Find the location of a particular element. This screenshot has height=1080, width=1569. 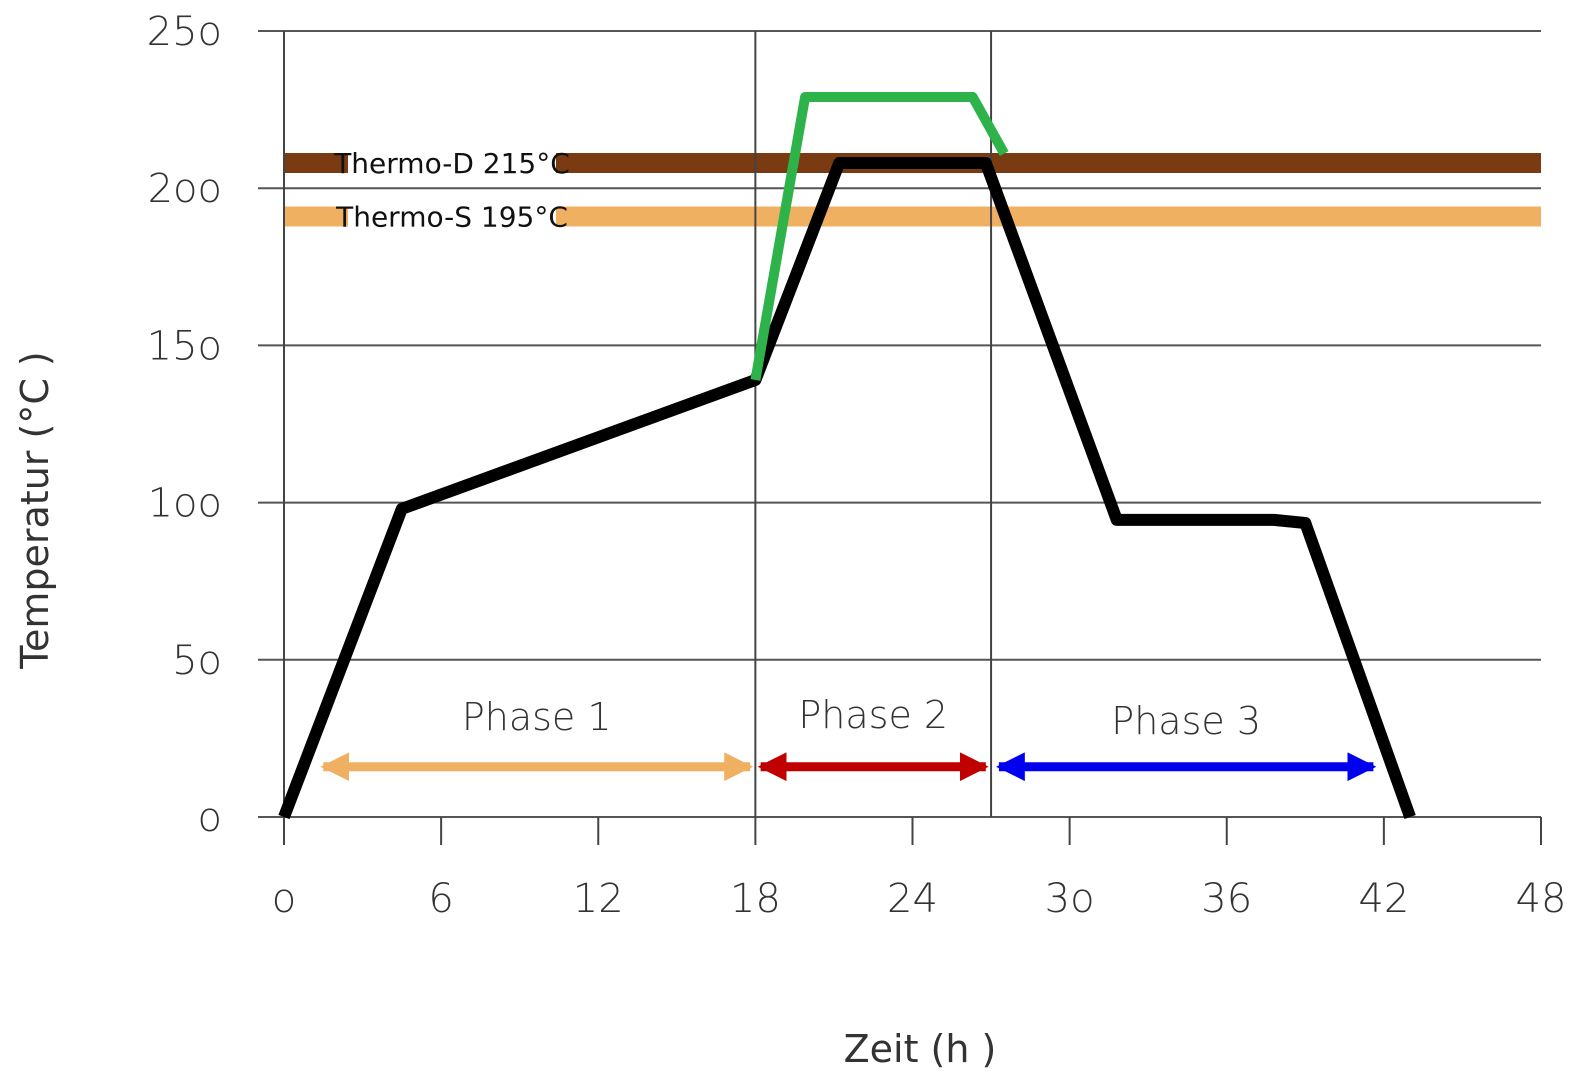

y-tick-label: o is located at coordinates (210, 818).